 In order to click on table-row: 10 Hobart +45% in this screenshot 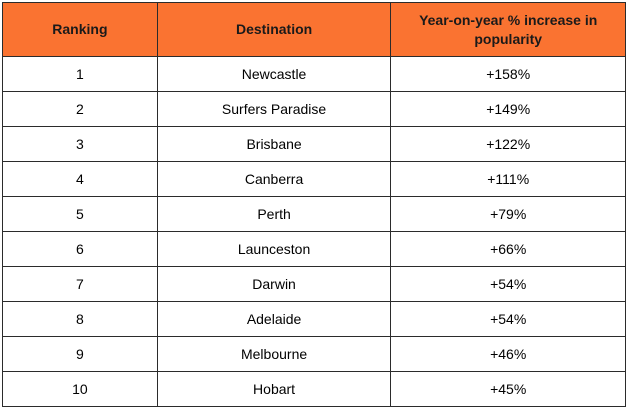, I will do `click(314, 389)`.